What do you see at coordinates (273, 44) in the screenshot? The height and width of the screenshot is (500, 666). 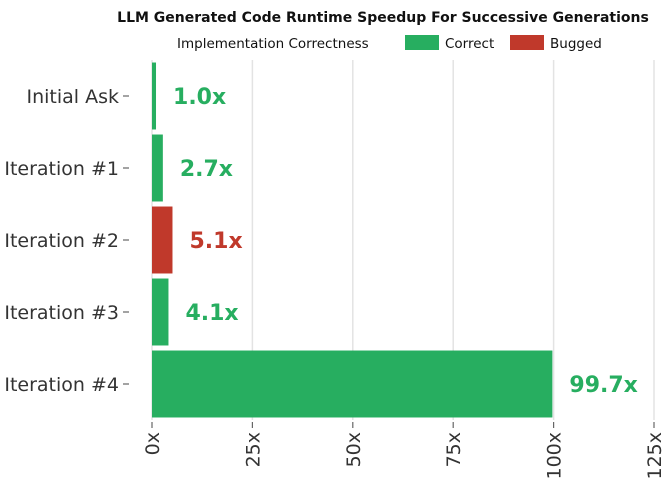 I see `legend-title: Implementation Correctness` at bounding box center [273, 44].